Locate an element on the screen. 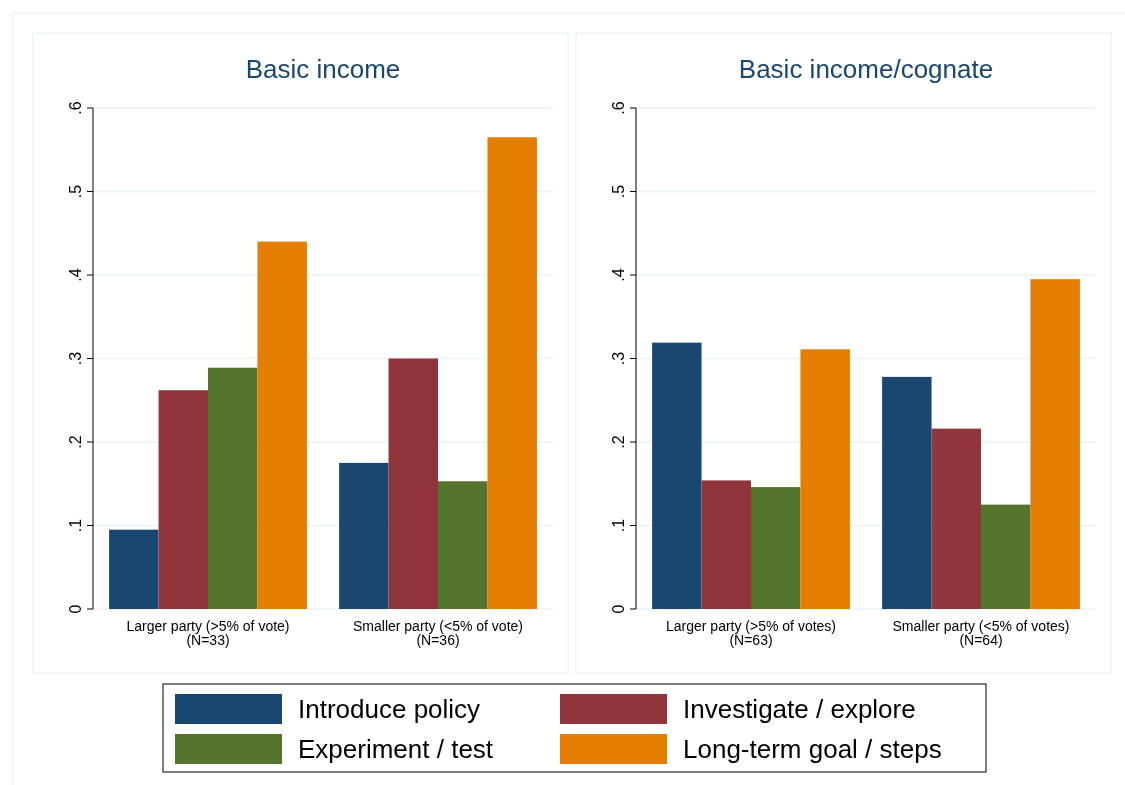  chart-title: Basic income/cognate is located at coordinates (866, 69).